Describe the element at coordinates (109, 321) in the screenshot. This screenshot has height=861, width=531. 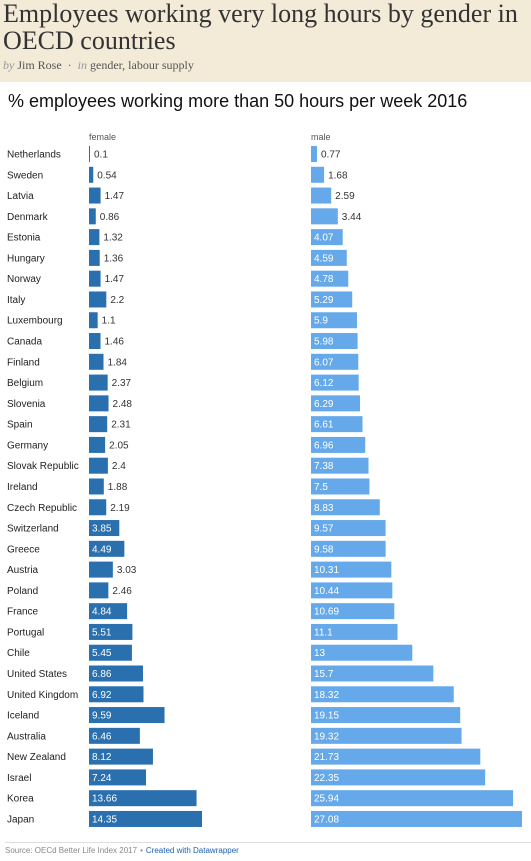
I see `female-value-label: 1.1` at that location.